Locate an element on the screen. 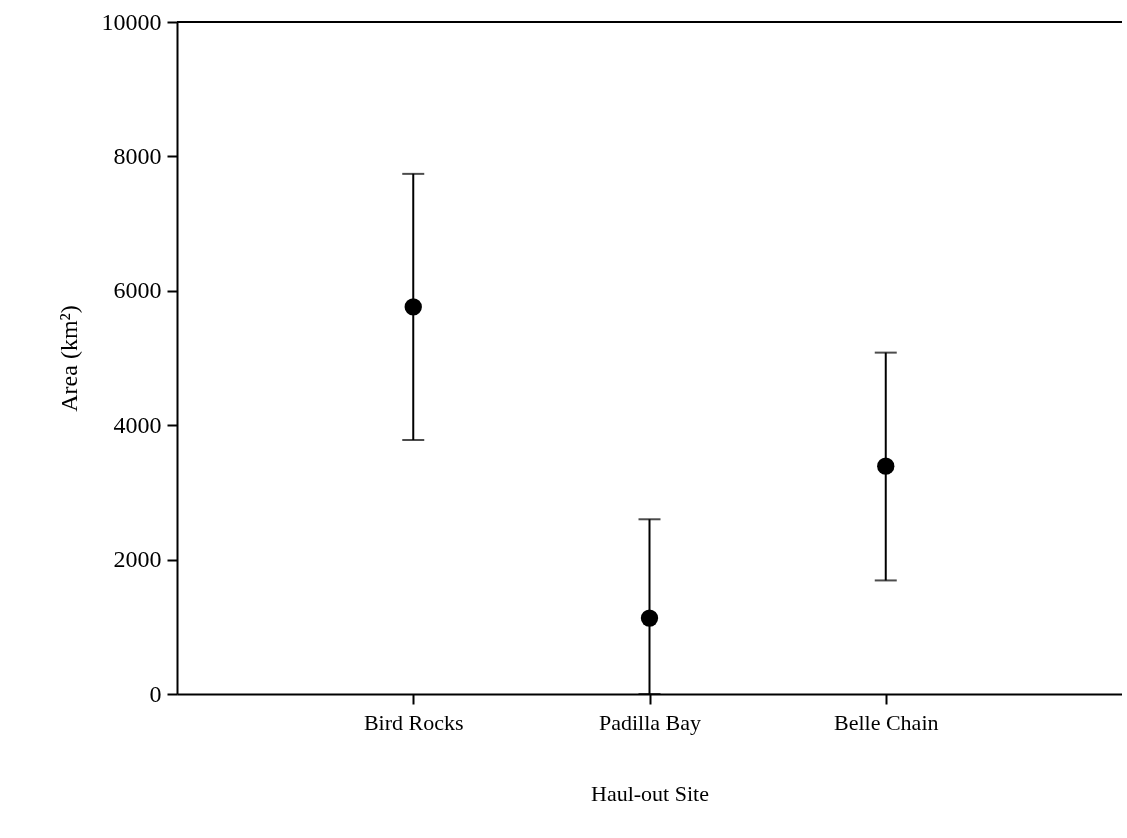  y-axis-title: Area (km²) is located at coordinates (68, 358).